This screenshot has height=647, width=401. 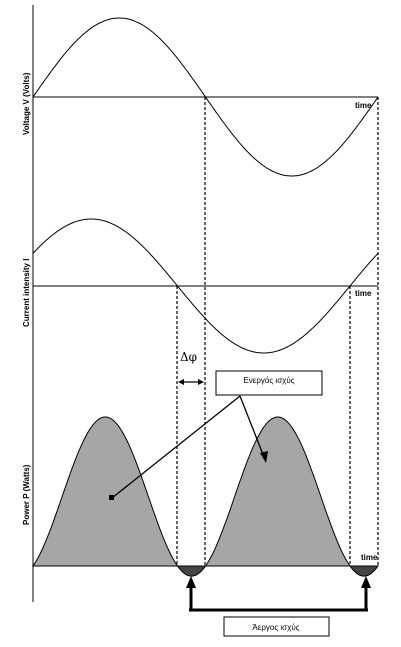 I want to click on pointer-square-icon, so click(x=111, y=497).